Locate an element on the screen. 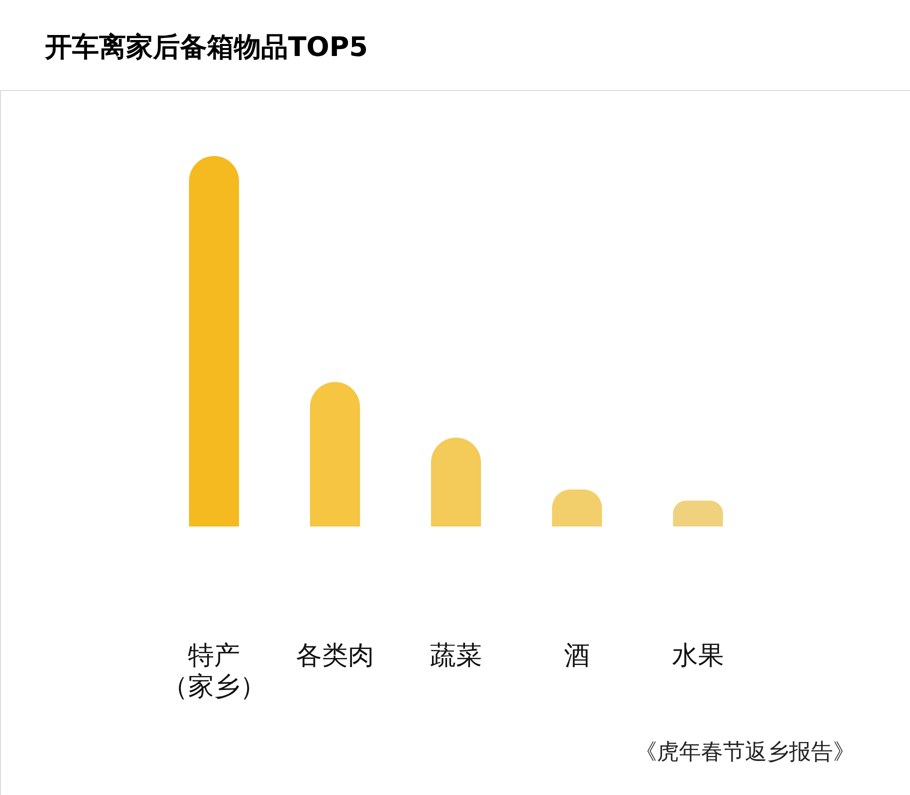 This screenshot has height=795, width=910. x-tick-label: 酒 is located at coordinates (577, 656).